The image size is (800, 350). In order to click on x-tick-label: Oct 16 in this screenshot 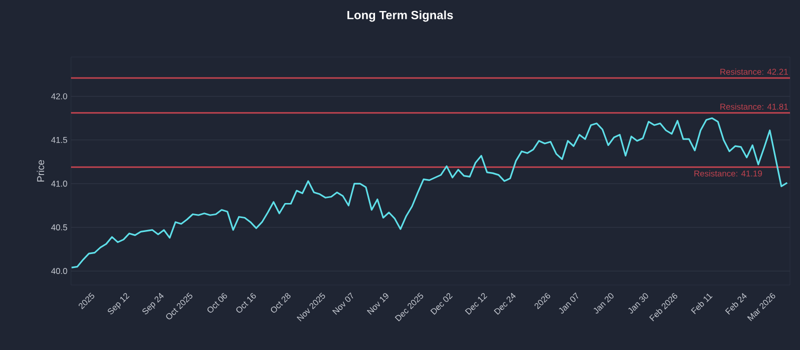, I will do `click(246, 303)`.